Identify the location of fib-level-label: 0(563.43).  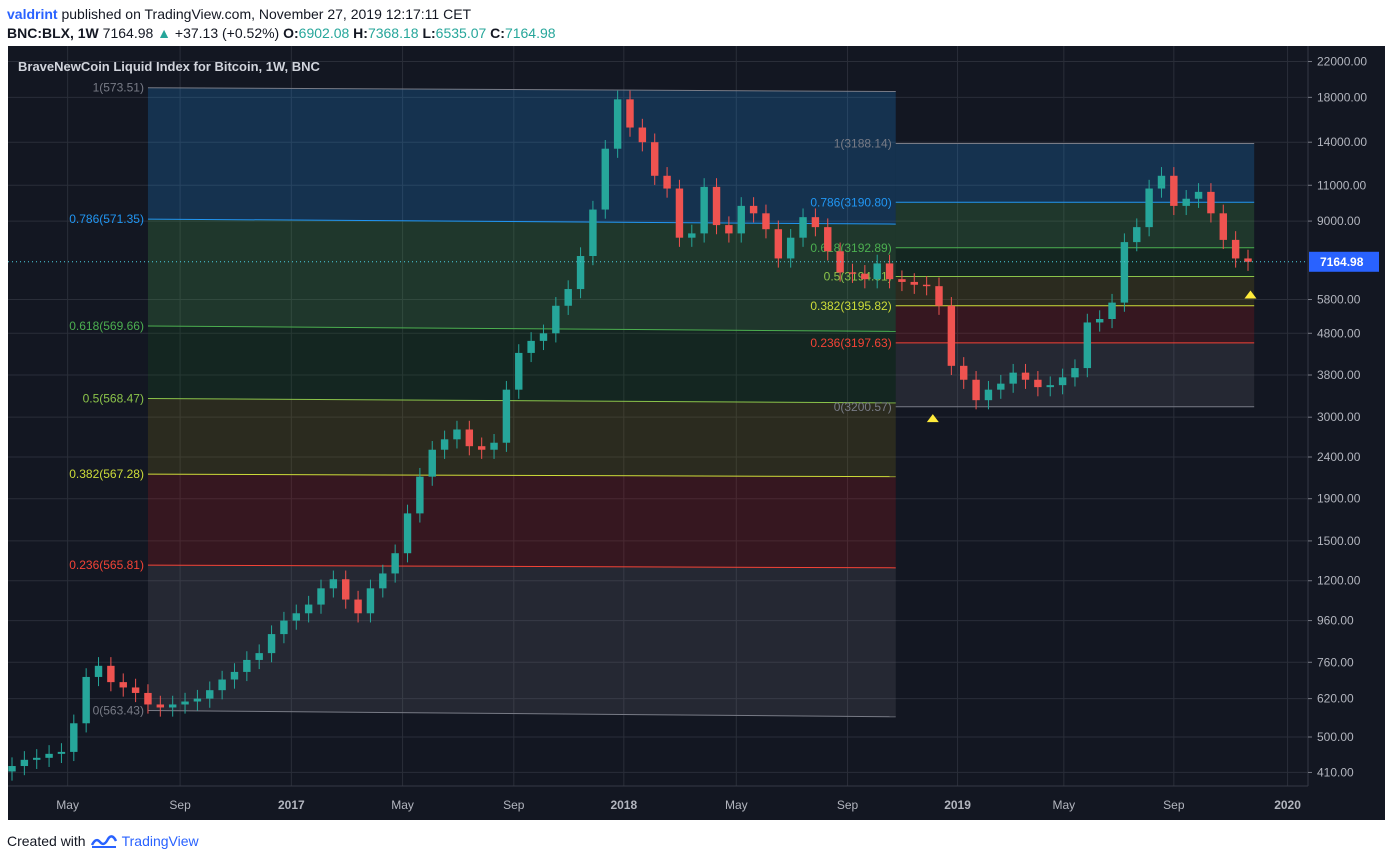
(118, 711).